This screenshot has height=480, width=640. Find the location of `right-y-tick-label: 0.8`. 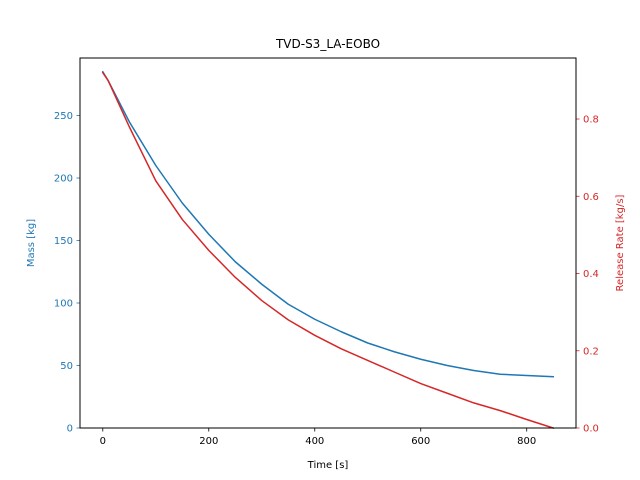

right-y-tick-label: 0.8 is located at coordinates (591, 120).